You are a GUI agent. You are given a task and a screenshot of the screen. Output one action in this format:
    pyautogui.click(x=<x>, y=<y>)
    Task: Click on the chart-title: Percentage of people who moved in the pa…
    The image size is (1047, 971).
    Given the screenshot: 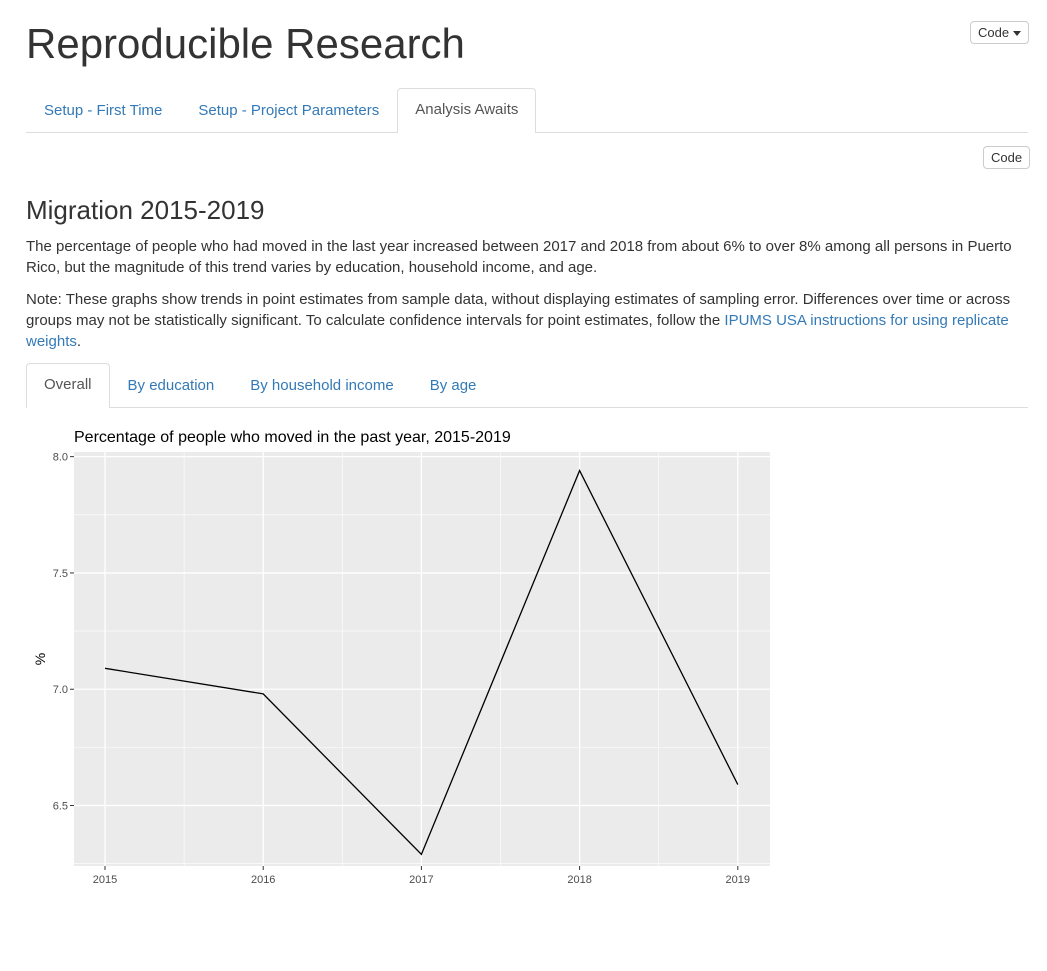 What is the action you would take?
    pyautogui.click(x=292, y=437)
    